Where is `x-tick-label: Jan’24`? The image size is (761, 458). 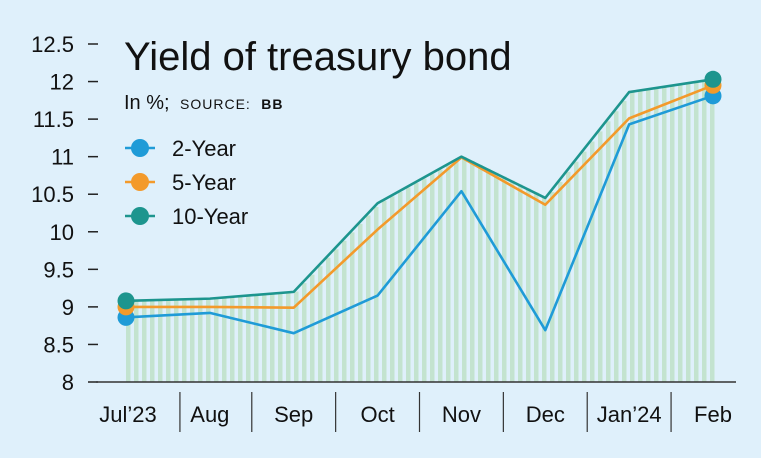
x-tick-label: Jan’24 is located at coordinates (629, 414).